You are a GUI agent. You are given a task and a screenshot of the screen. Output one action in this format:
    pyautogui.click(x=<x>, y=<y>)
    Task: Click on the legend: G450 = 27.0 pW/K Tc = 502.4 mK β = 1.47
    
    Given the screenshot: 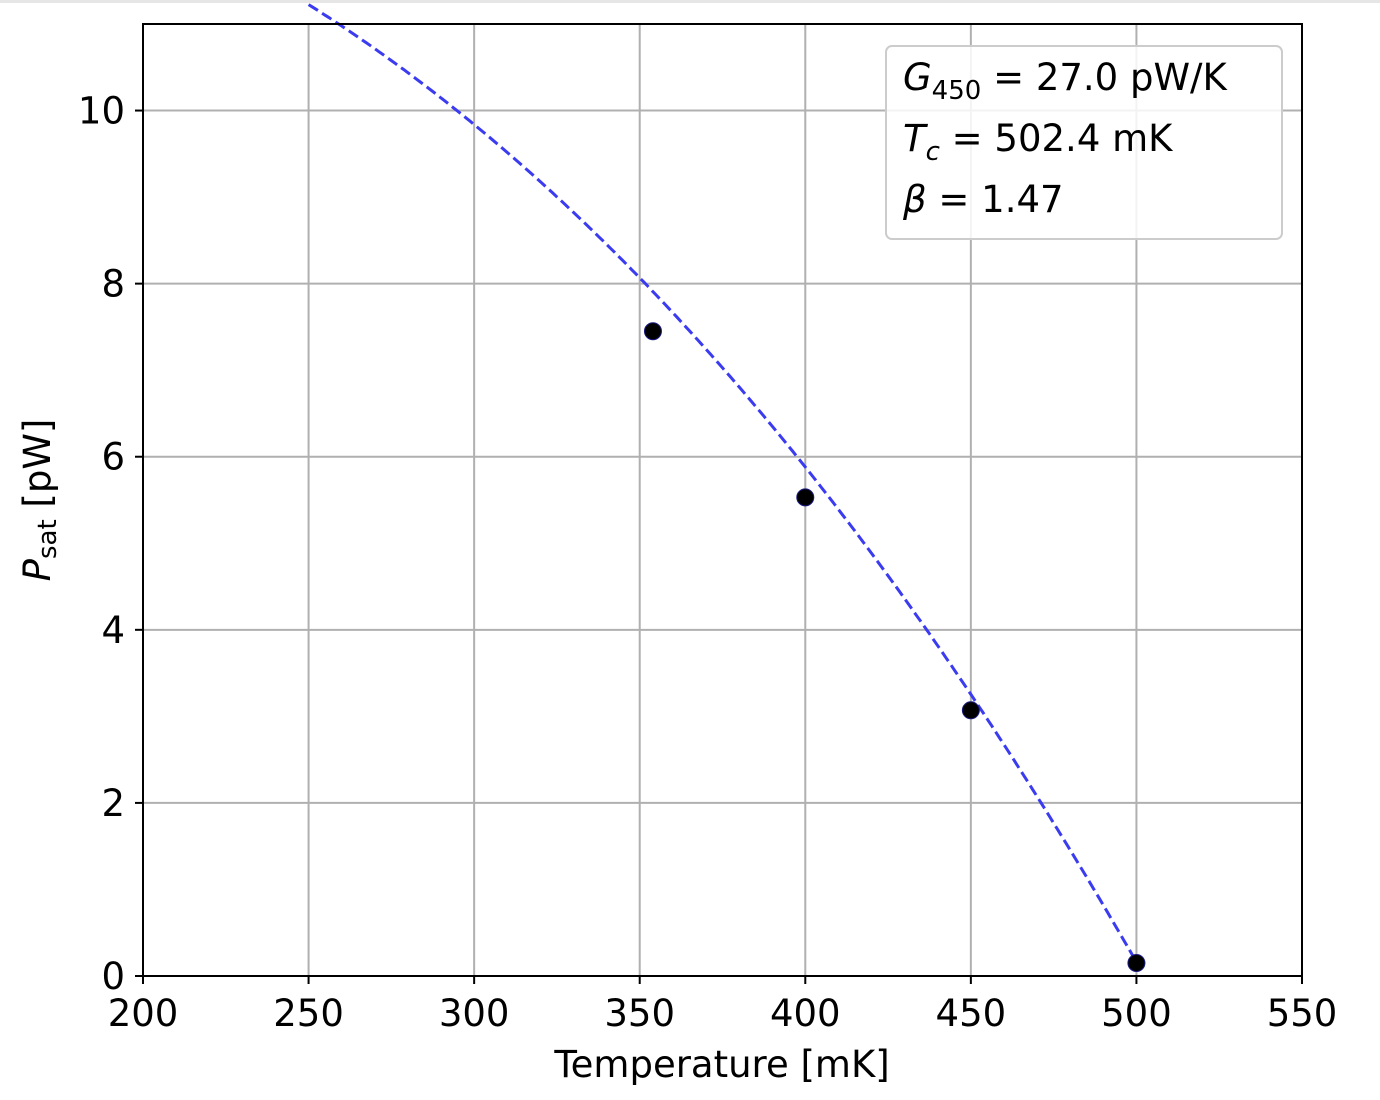 What is the action you would take?
    pyautogui.click(x=1084, y=142)
    